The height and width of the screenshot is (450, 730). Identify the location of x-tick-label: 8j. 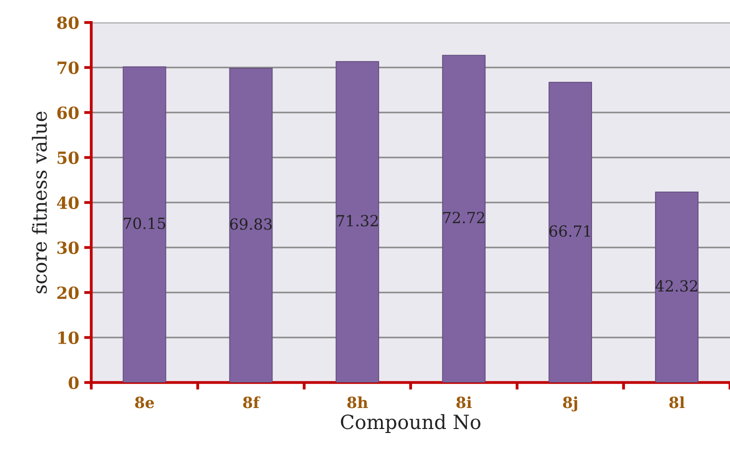
(570, 404).